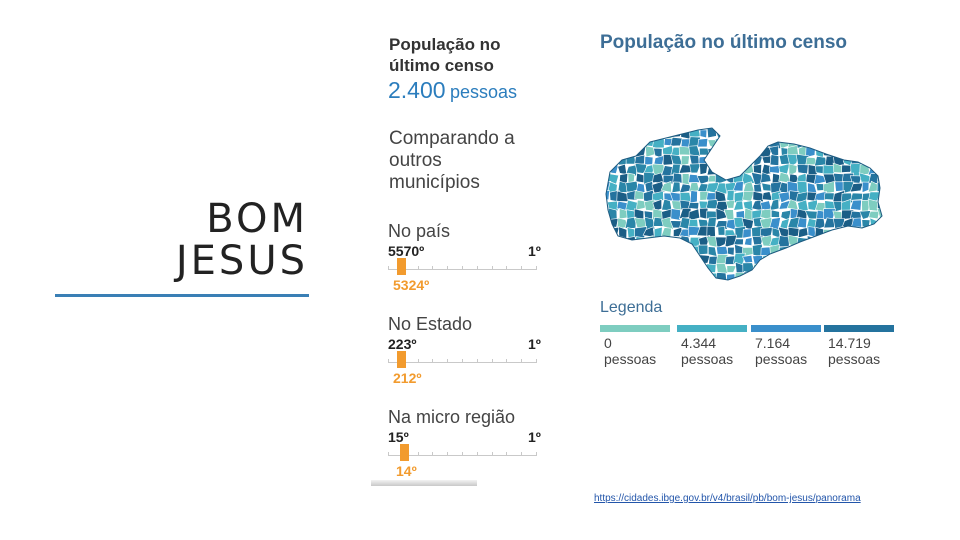  What do you see at coordinates (411, 285) in the screenshot?
I see `ranking-position: 5324º` at bounding box center [411, 285].